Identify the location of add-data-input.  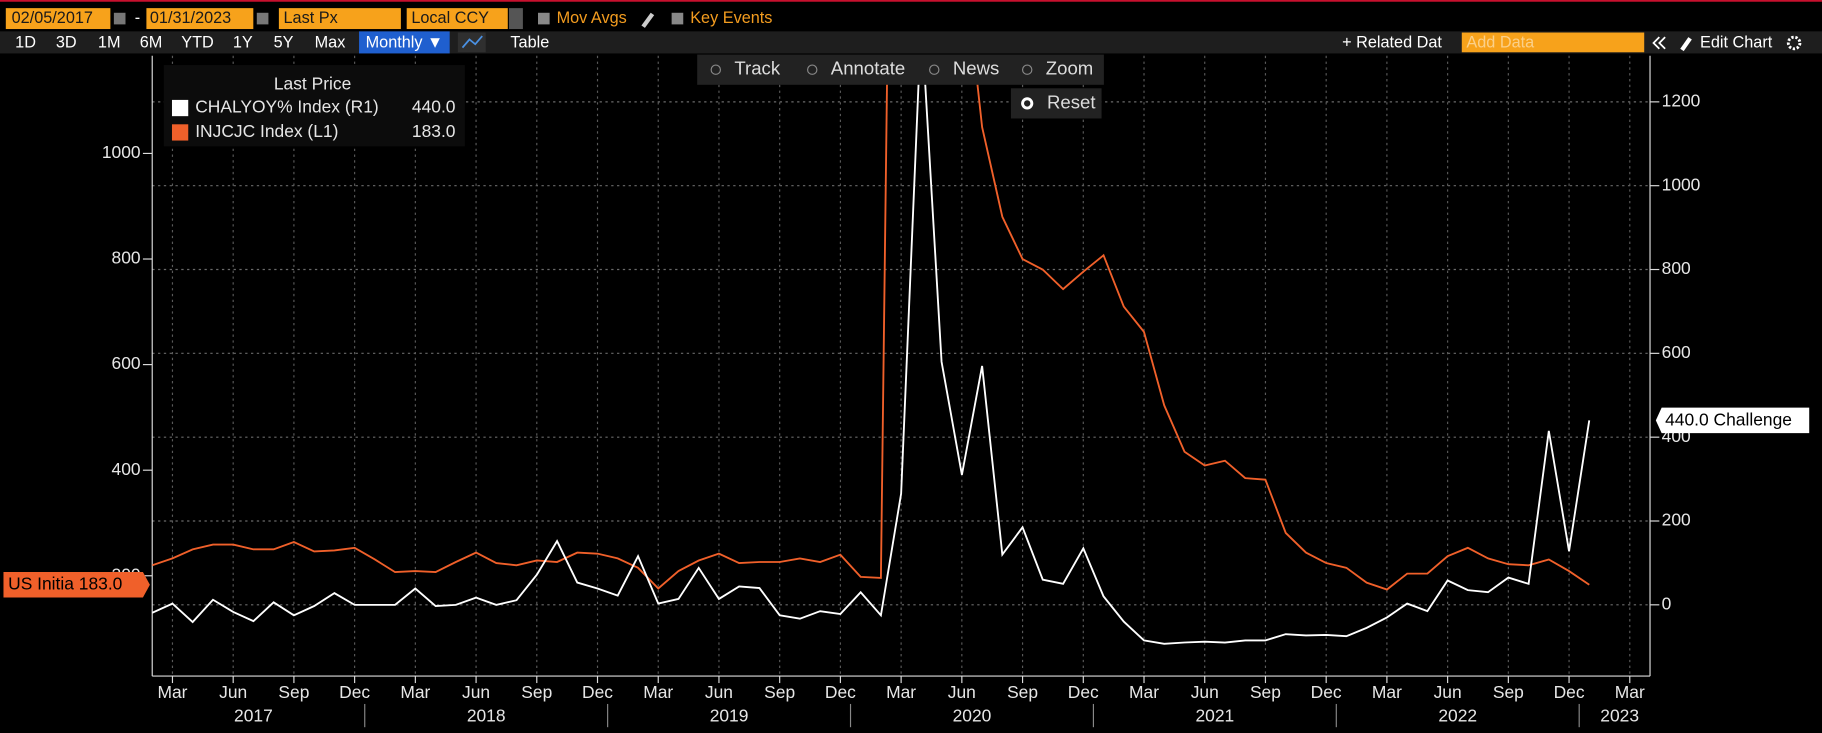
(1553, 42).